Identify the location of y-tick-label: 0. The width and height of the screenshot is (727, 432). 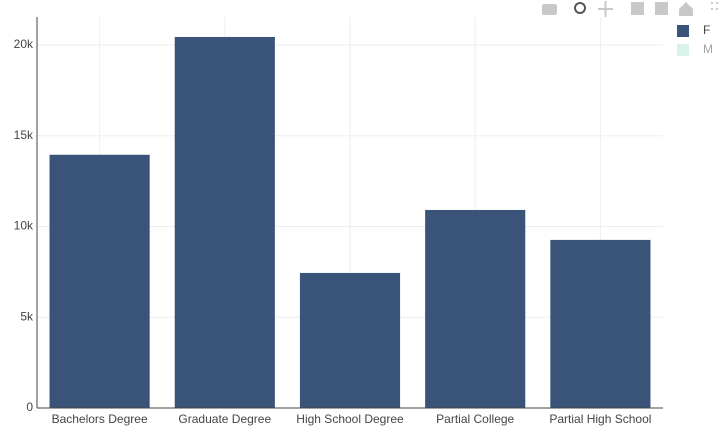
(29, 407).